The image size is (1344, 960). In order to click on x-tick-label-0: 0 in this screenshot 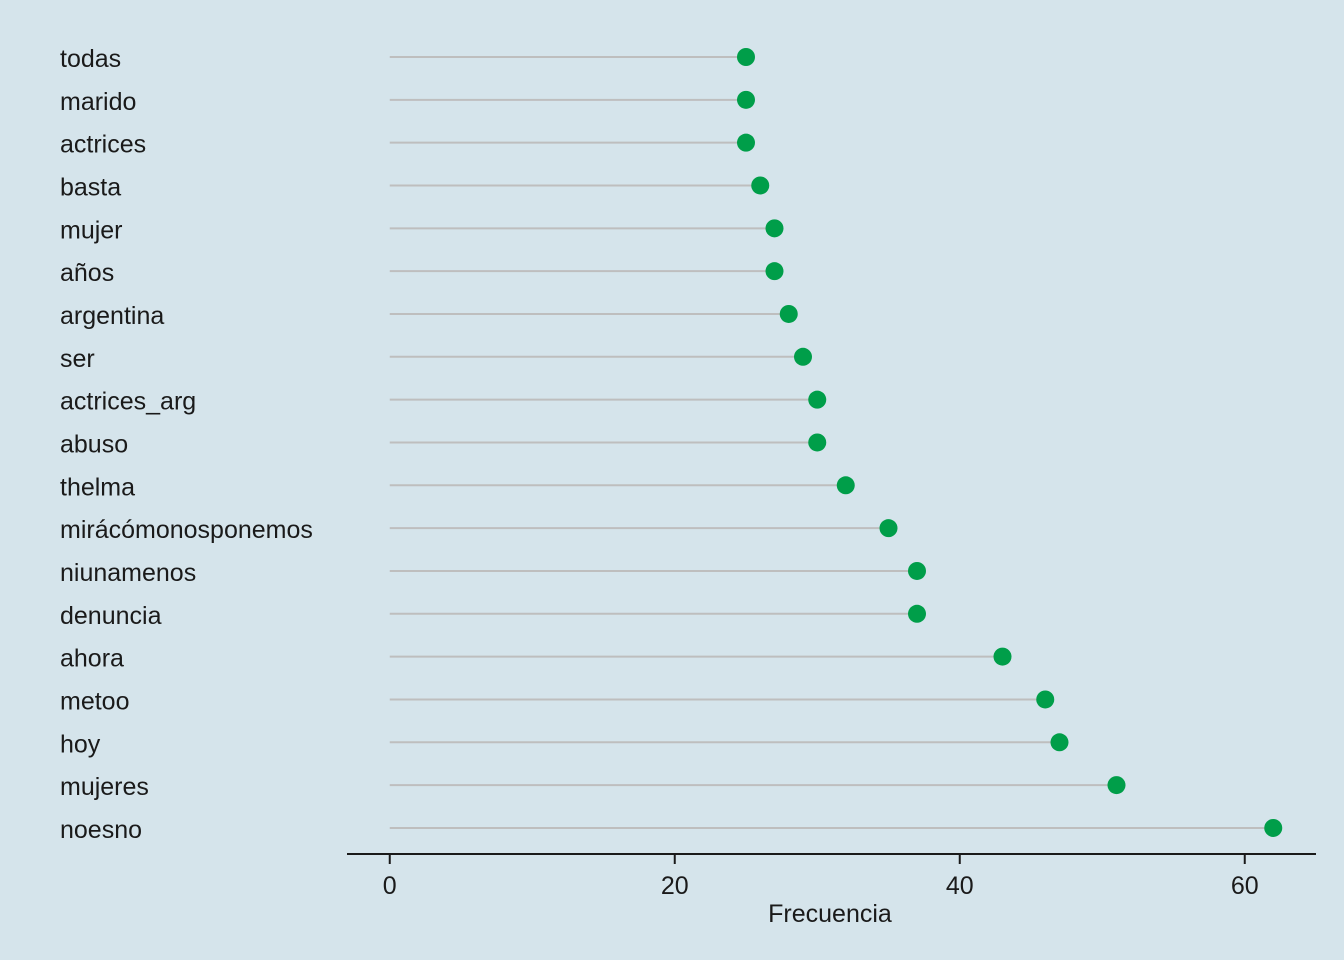, I will do `click(390, 886)`.